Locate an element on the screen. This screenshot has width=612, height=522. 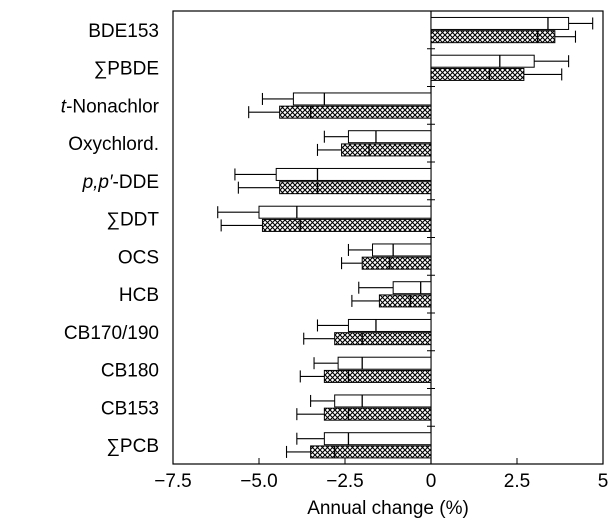
x-tick-label: 2.5 is located at coordinates (517, 481).